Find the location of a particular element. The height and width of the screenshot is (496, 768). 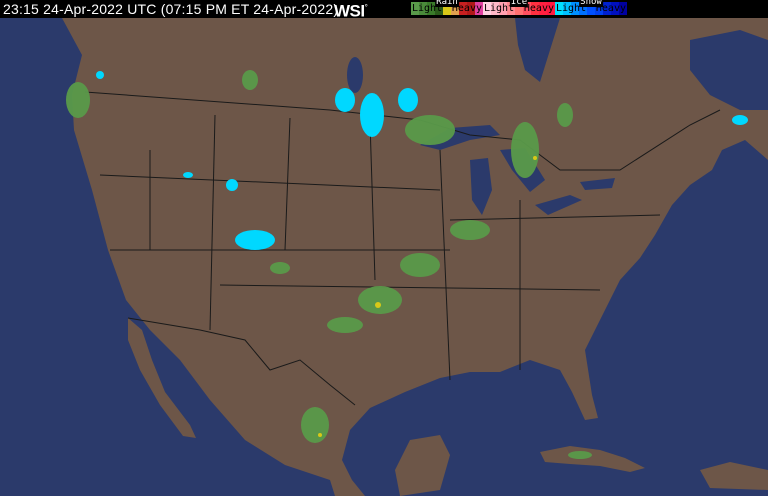

legend-rain-light: Light is located at coordinates (427, 8).